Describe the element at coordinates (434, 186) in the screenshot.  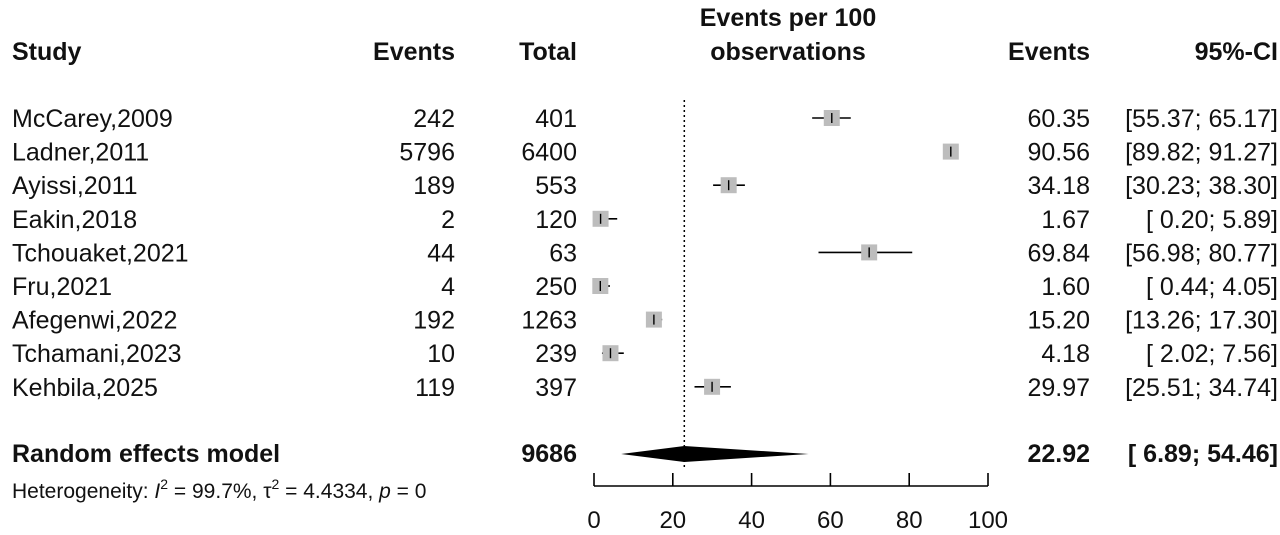
I see `study-events: 189` at that location.